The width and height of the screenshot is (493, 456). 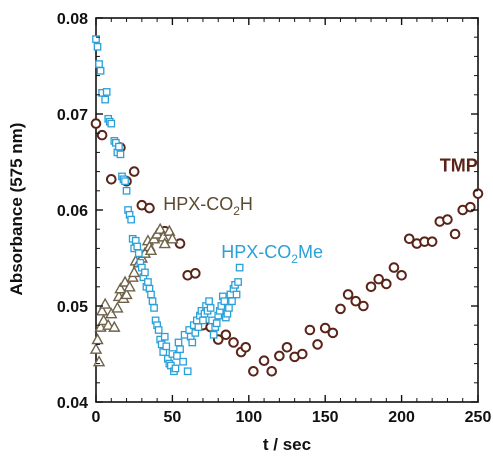 What do you see at coordinates (72, 307) in the screenshot?
I see `y-tick-label: 0.05` at bounding box center [72, 307].